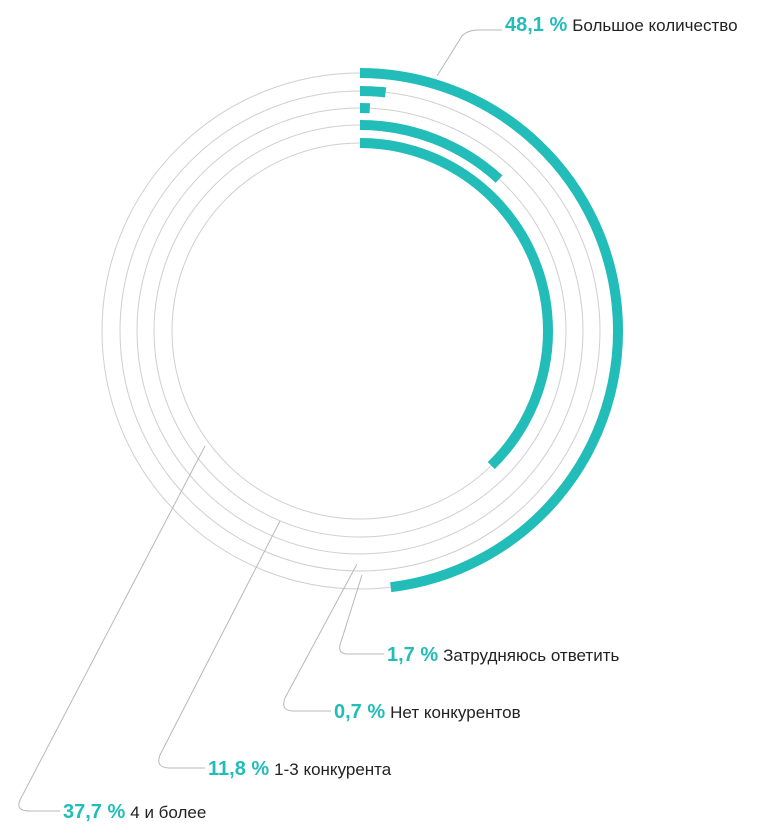 The image size is (779, 835). What do you see at coordinates (536, 25) in the screenshot?
I see `percent-label: 48,1 %` at bounding box center [536, 25].